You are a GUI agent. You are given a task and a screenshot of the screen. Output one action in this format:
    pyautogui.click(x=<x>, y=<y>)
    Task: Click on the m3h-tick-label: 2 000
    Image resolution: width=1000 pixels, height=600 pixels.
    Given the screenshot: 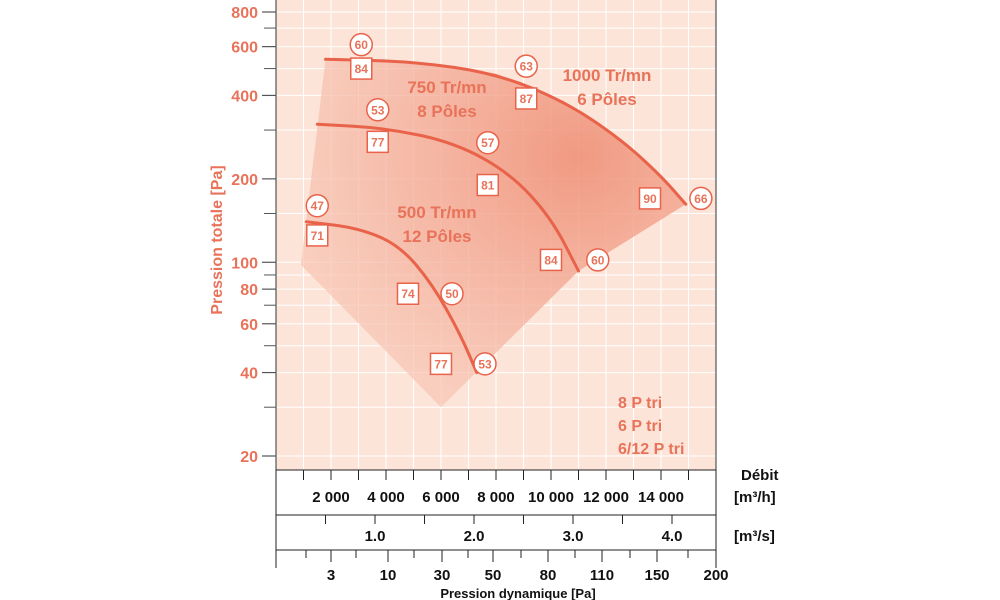 What is the action you would take?
    pyautogui.click(x=331, y=497)
    